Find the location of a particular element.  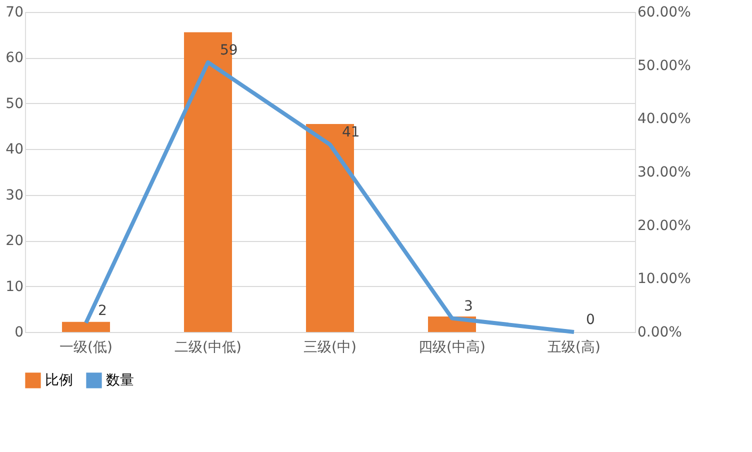

x-tick-label: 一级(低) is located at coordinates (86, 348).